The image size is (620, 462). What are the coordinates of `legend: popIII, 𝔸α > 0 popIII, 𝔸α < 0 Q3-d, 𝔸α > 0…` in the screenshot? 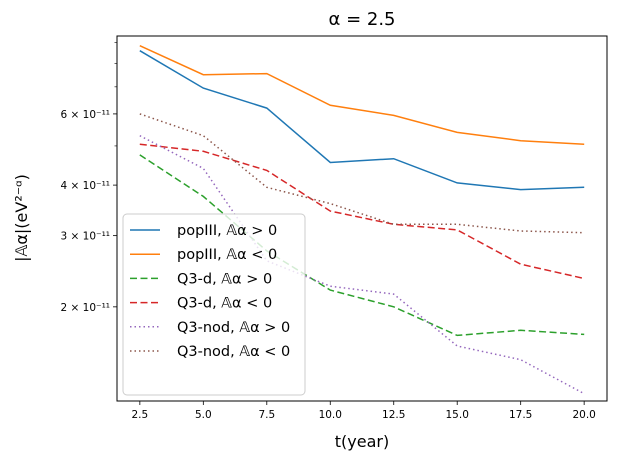 It's located at (214, 304).